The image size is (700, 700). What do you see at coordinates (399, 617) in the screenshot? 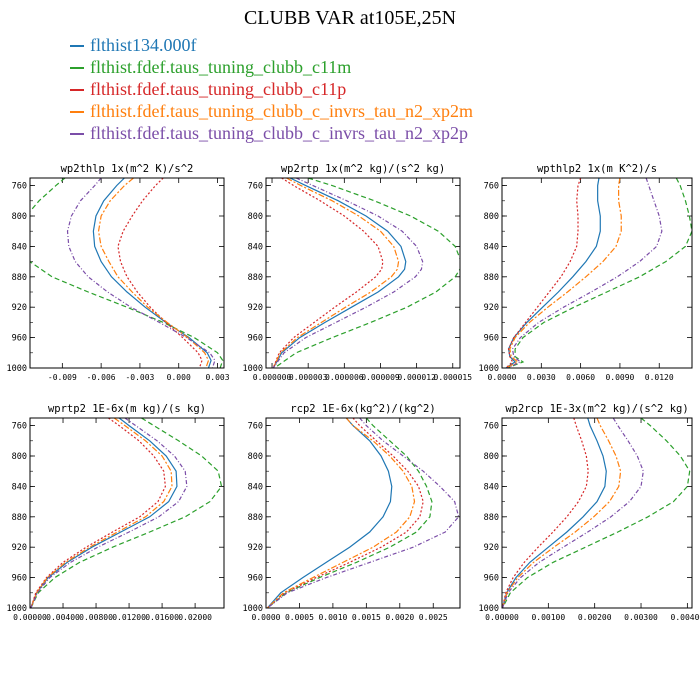
I see `x-tick-label-4-4: 0.0020` at bounding box center [399, 617].